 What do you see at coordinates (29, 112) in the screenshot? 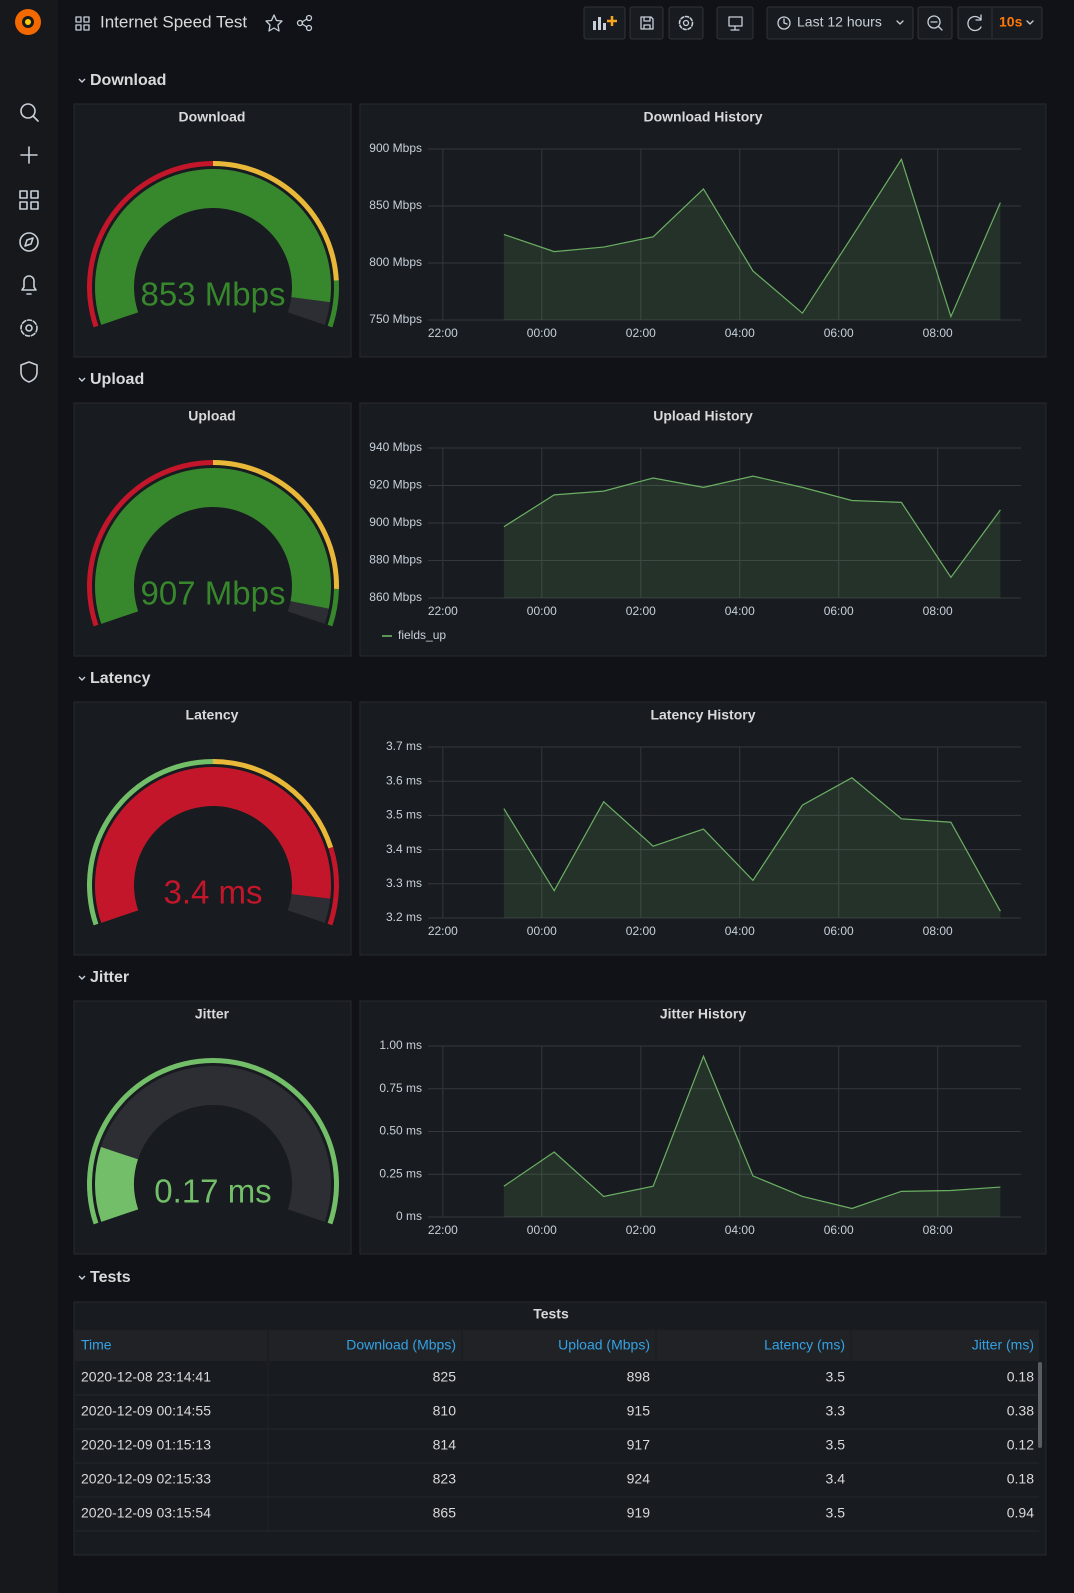
I see `sidebar-search` at bounding box center [29, 112].